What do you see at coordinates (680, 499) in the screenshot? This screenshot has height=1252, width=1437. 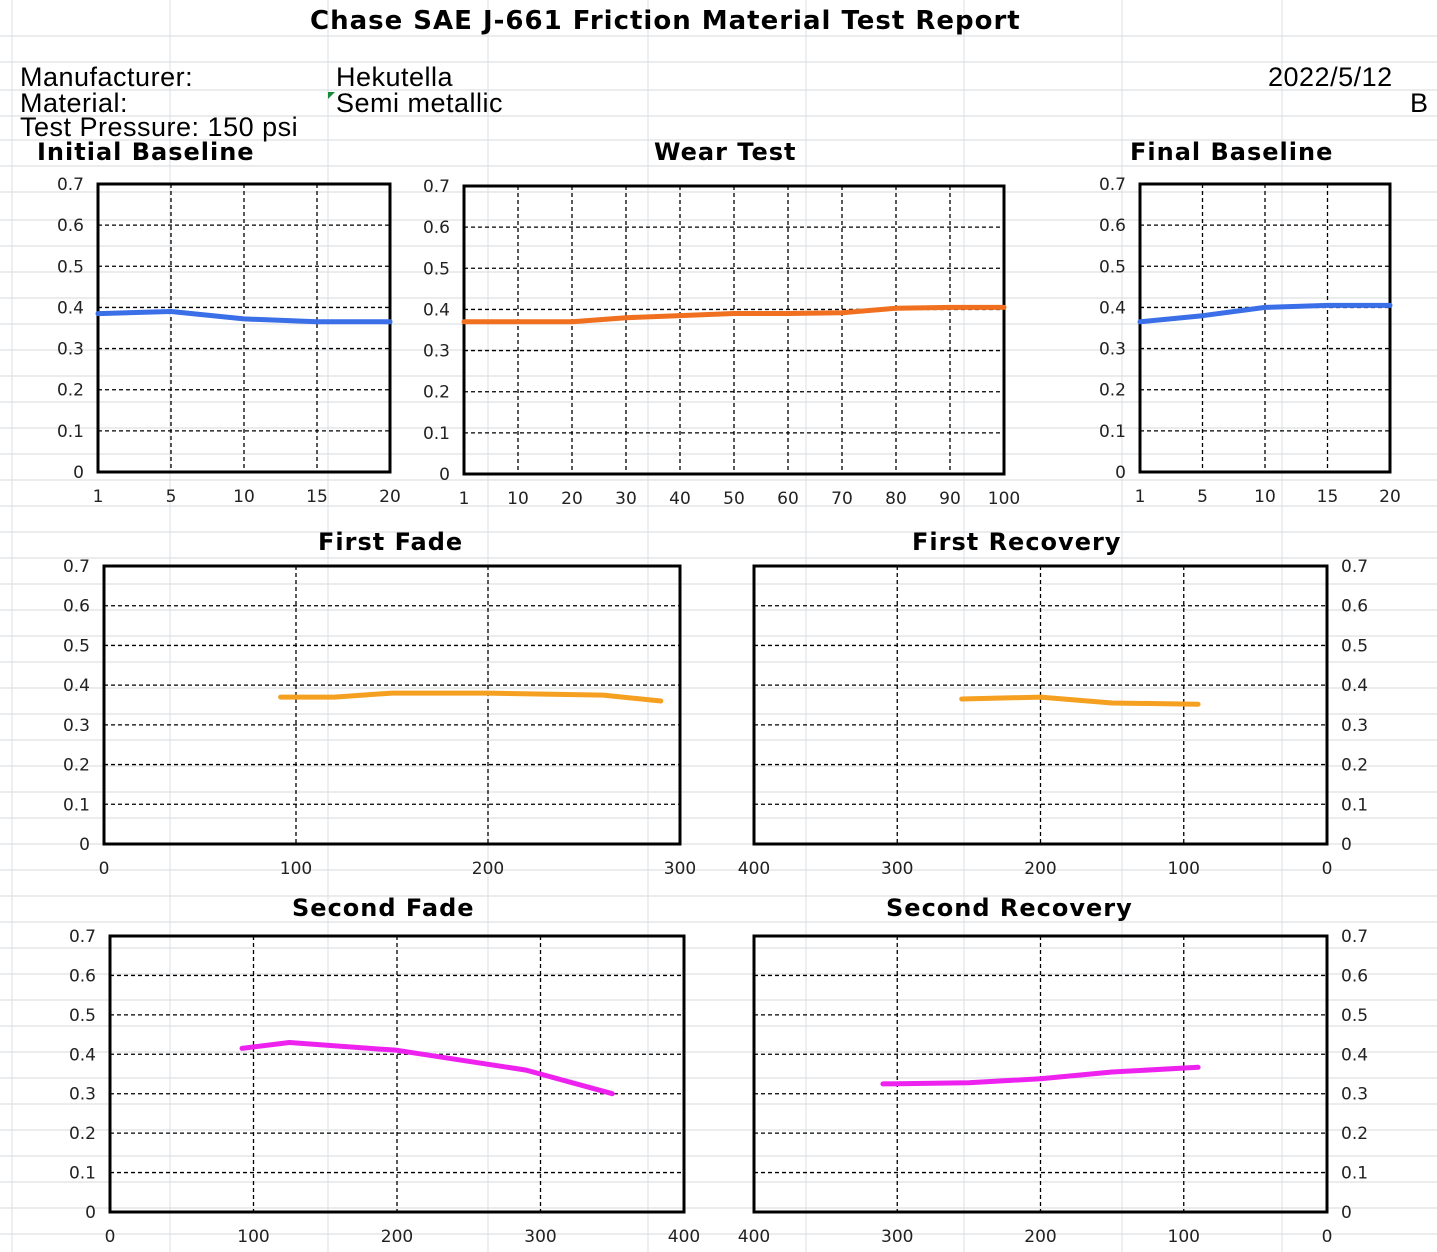 I see `x-tick-label: 40` at bounding box center [680, 499].